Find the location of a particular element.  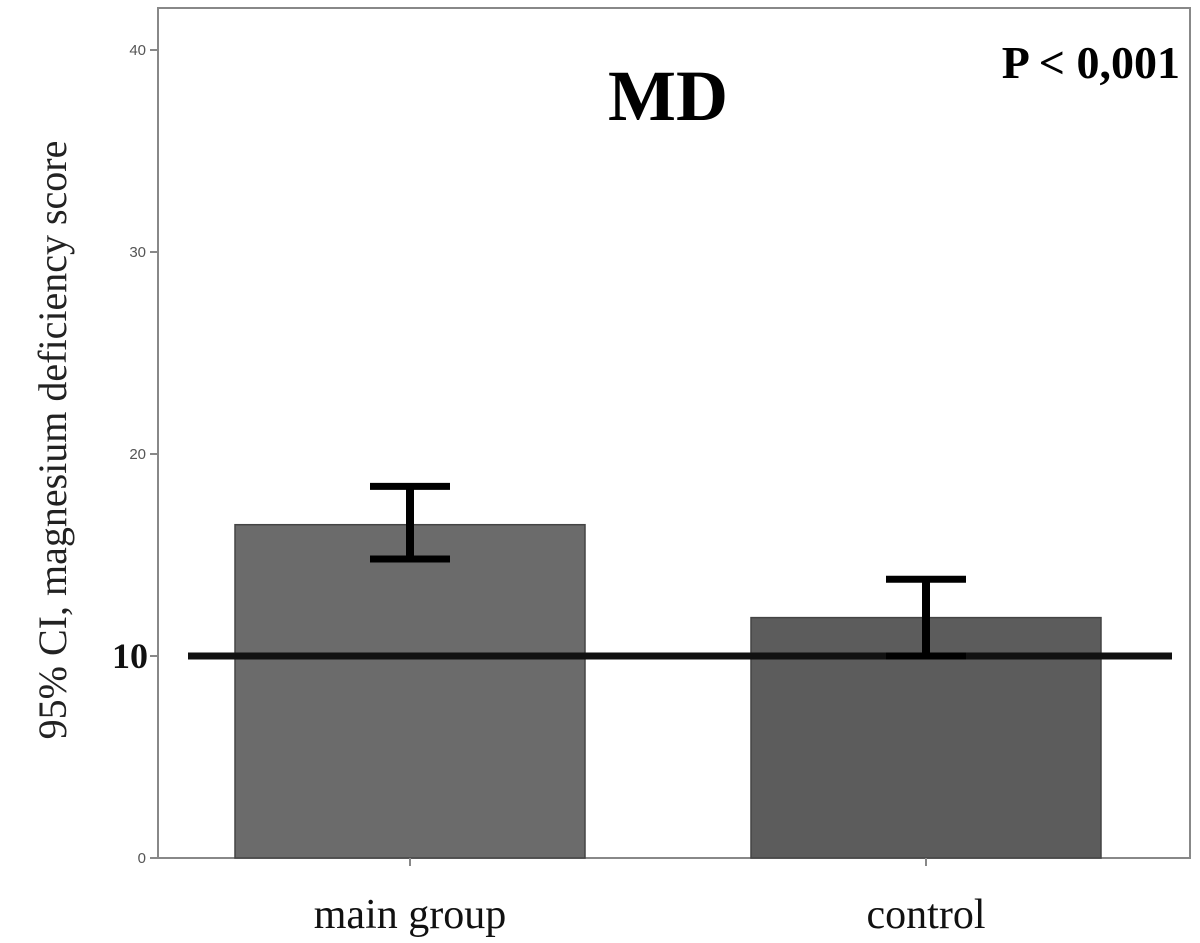

y-axis: 0 20 30 40 is located at coordinates (143, 454).